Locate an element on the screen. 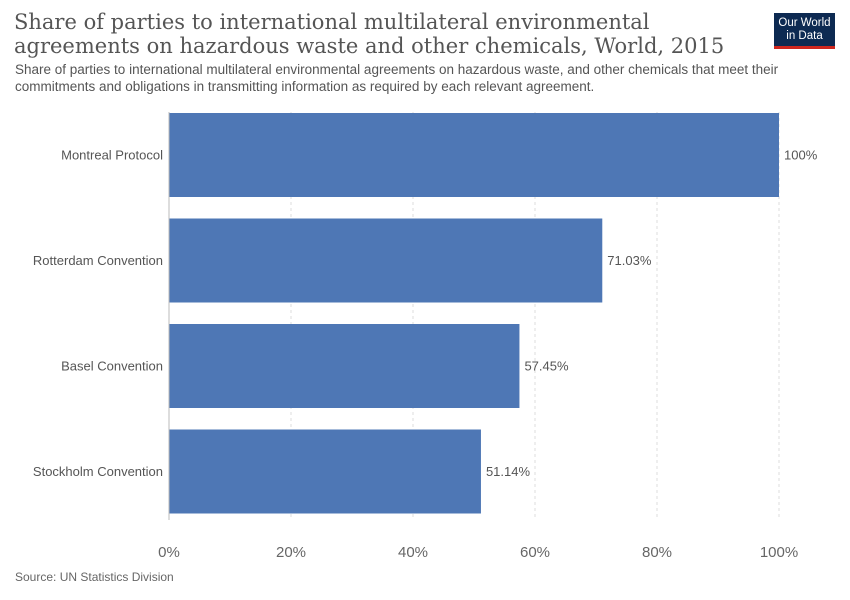 This screenshot has height=600, width=850. category-label: Stockholm Convention is located at coordinates (98, 471).